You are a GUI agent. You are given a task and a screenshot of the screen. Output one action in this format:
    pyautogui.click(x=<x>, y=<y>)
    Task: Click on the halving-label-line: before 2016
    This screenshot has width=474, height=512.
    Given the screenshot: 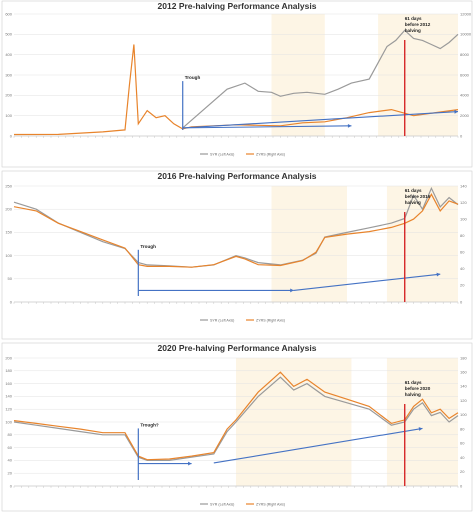 What is the action you would take?
    pyautogui.click(x=418, y=196)
    